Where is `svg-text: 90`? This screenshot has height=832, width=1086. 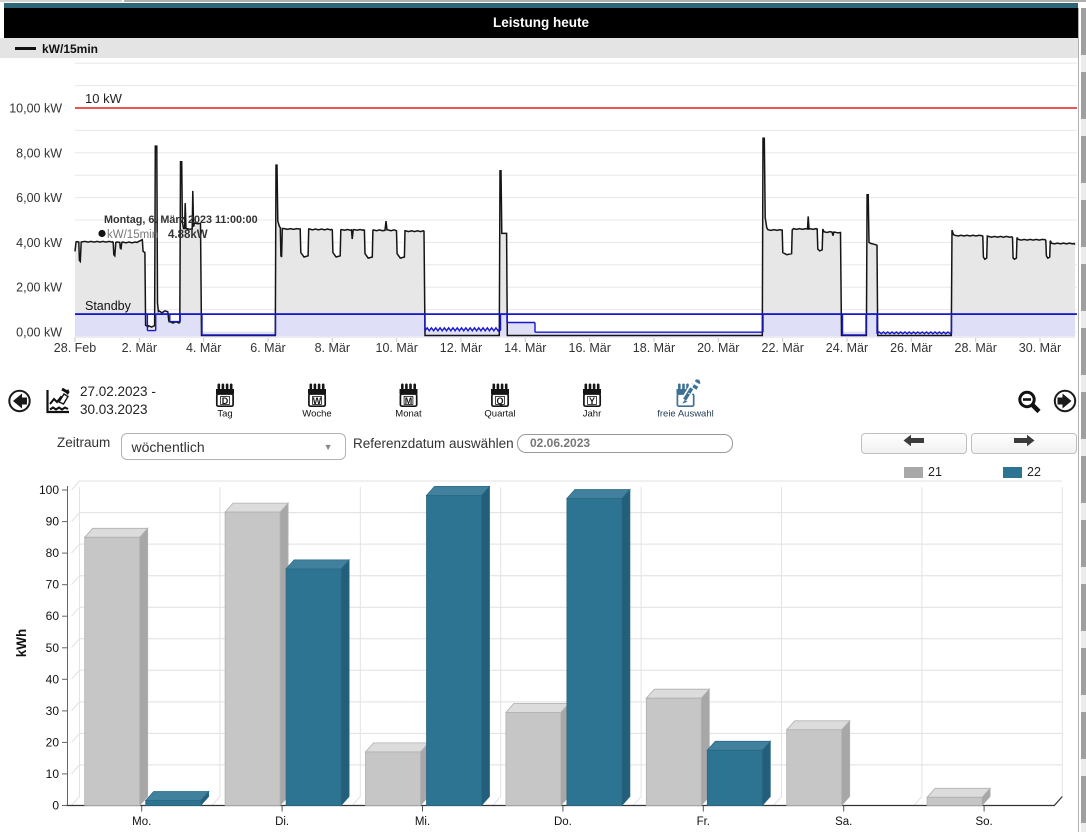
svg-text: 90 is located at coordinates (53, 522).